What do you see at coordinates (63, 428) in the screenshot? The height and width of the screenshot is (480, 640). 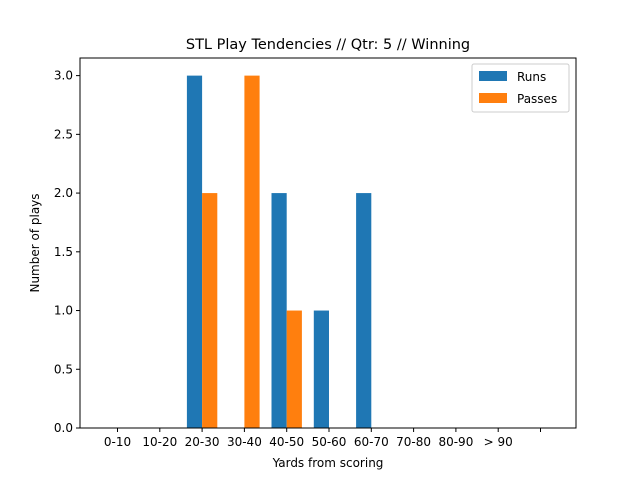 I see `y-tick-label: 0.0` at bounding box center [63, 428].